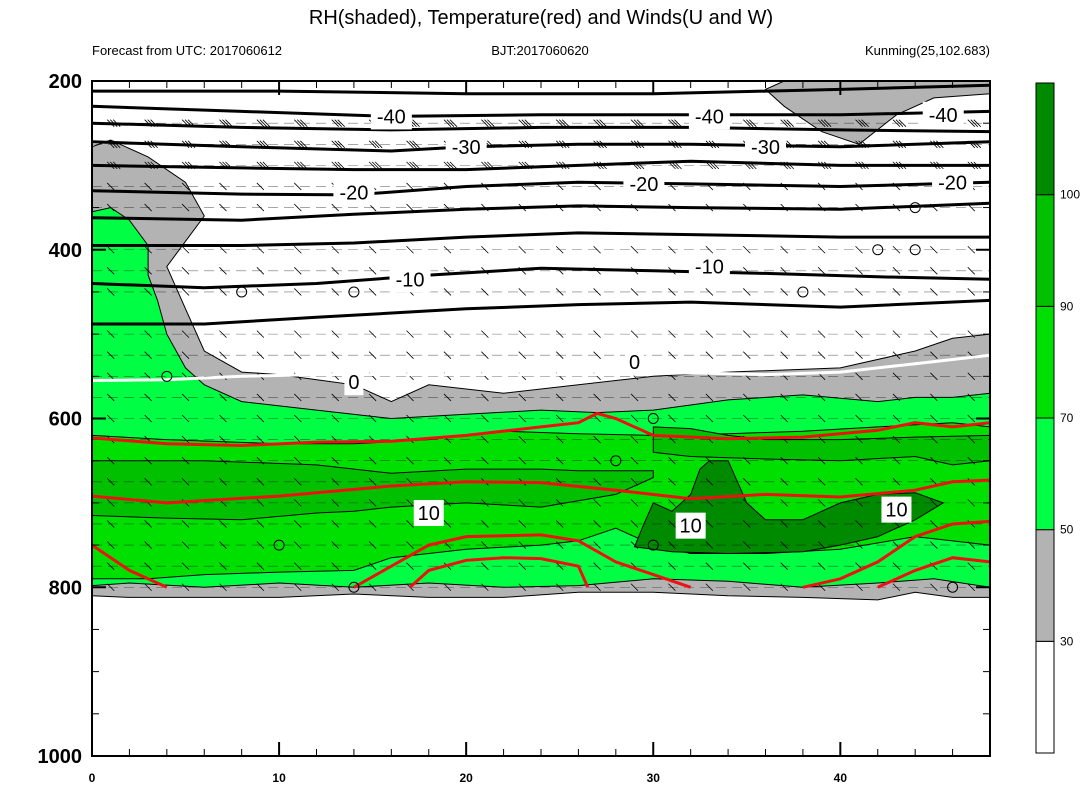 This screenshot has height=806, width=1087. I want to click on subtitle-center: BJT:2017060620, so click(540, 50).